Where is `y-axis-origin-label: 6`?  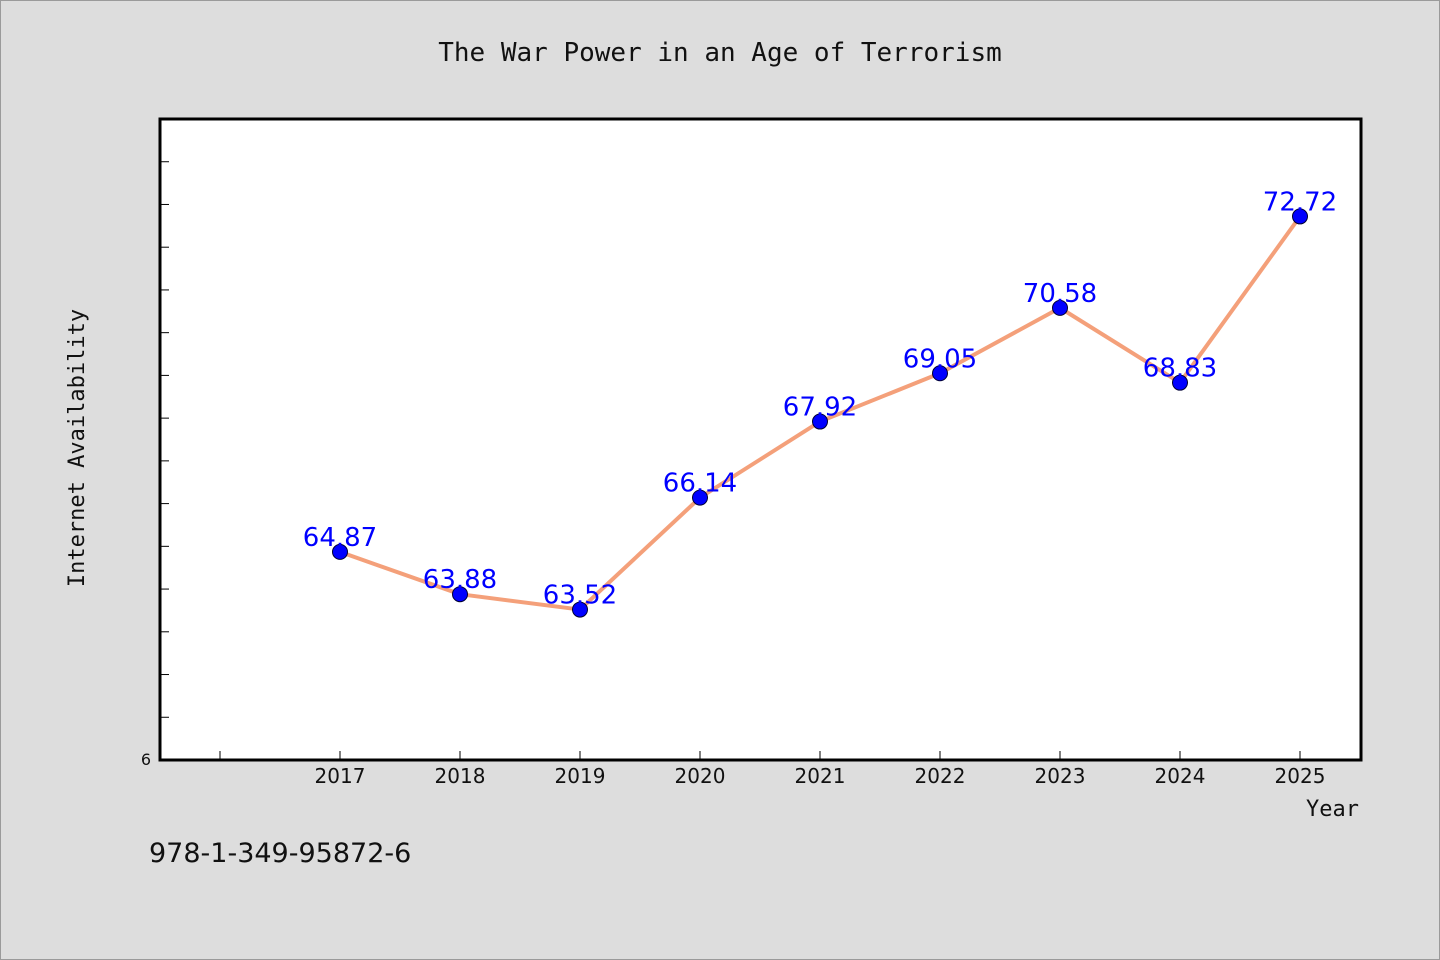 y-axis-origin-label: 6 is located at coordinates (146, 759).